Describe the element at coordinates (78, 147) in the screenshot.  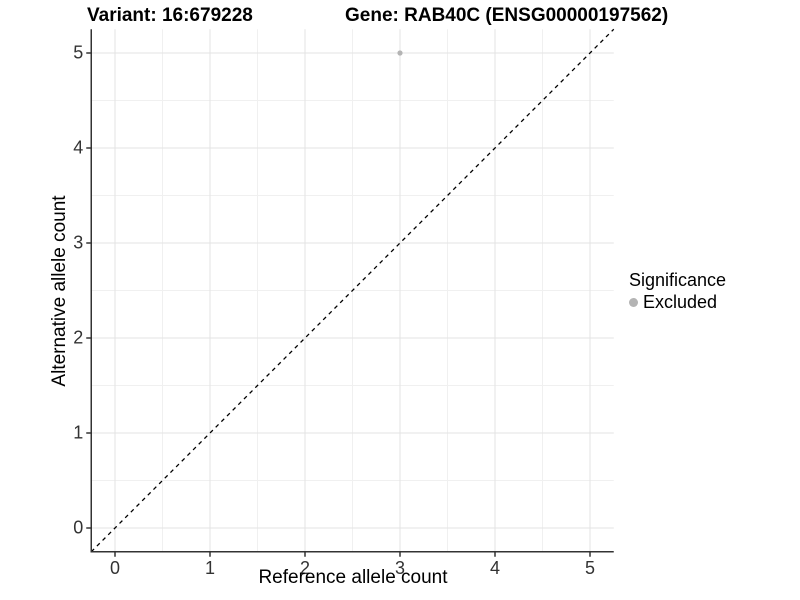
I see `y-tick-label: 4` at that location.